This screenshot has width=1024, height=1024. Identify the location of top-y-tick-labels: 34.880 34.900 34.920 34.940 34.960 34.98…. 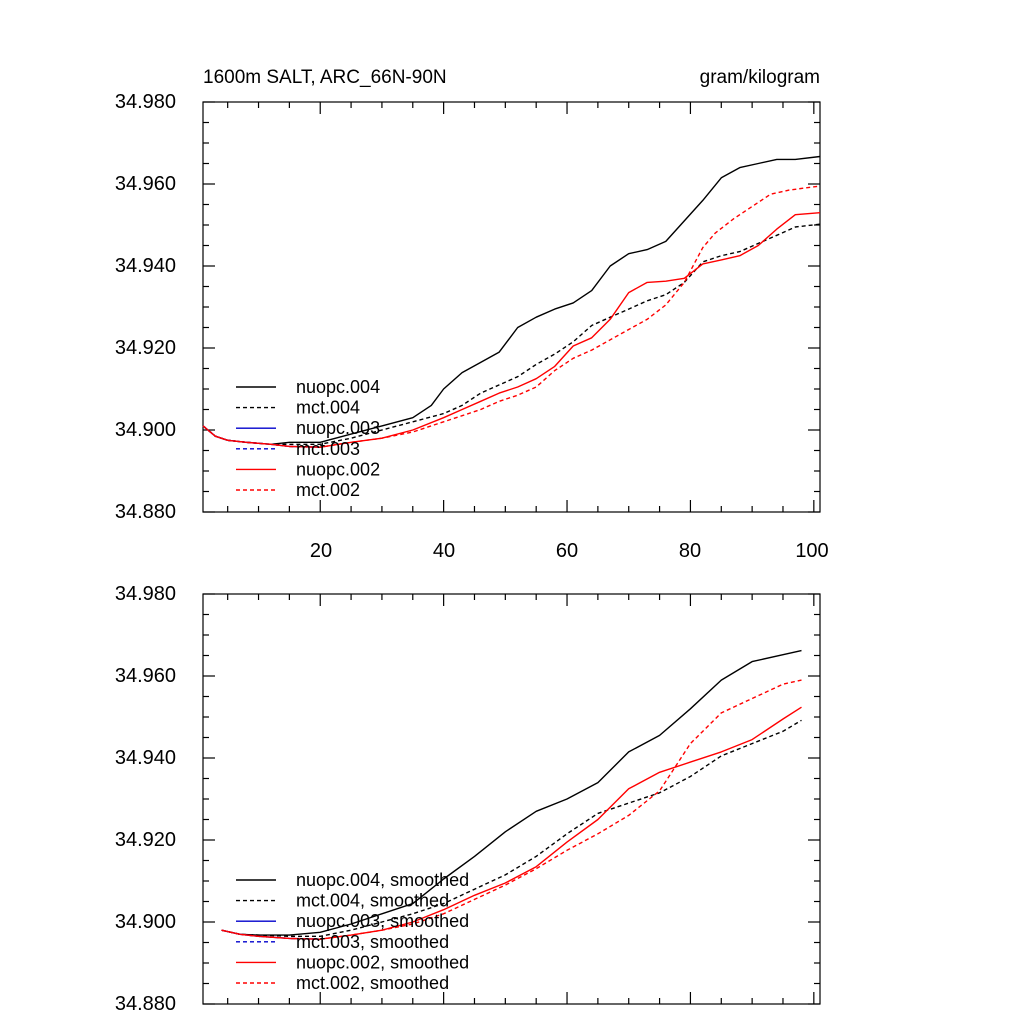
(145, 307).